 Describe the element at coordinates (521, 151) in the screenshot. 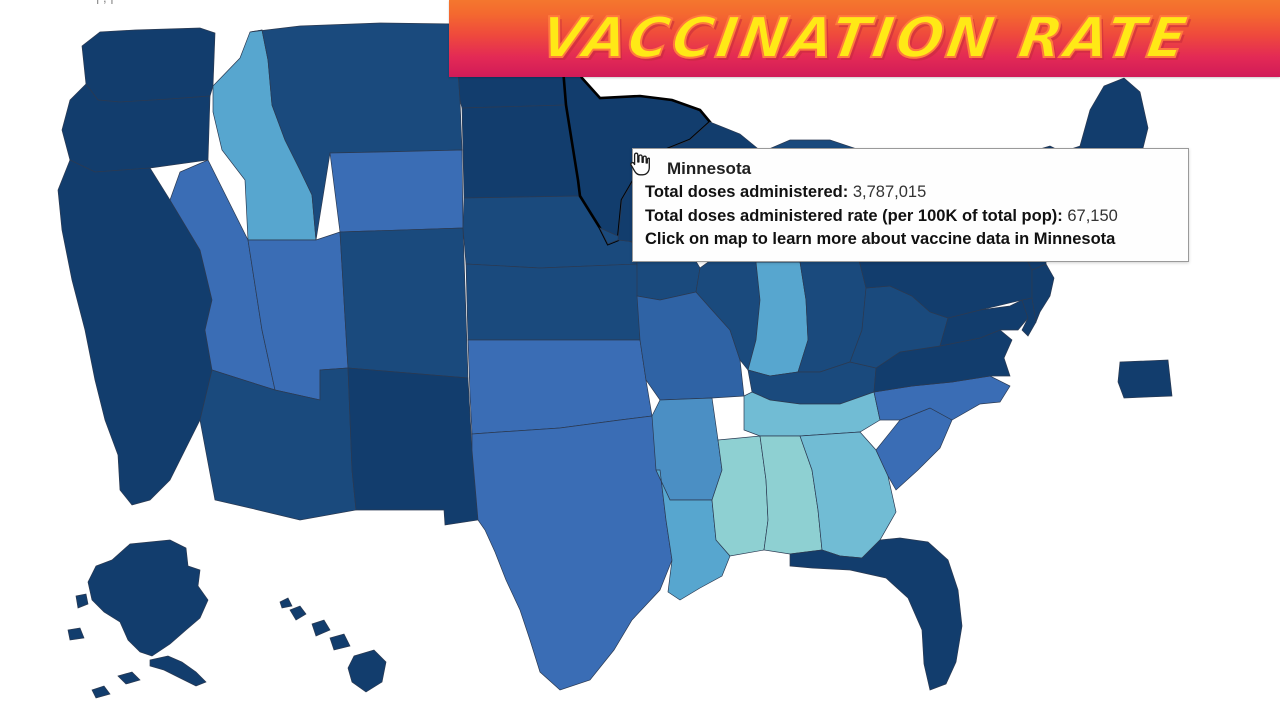

I see `state-SD` at that location.